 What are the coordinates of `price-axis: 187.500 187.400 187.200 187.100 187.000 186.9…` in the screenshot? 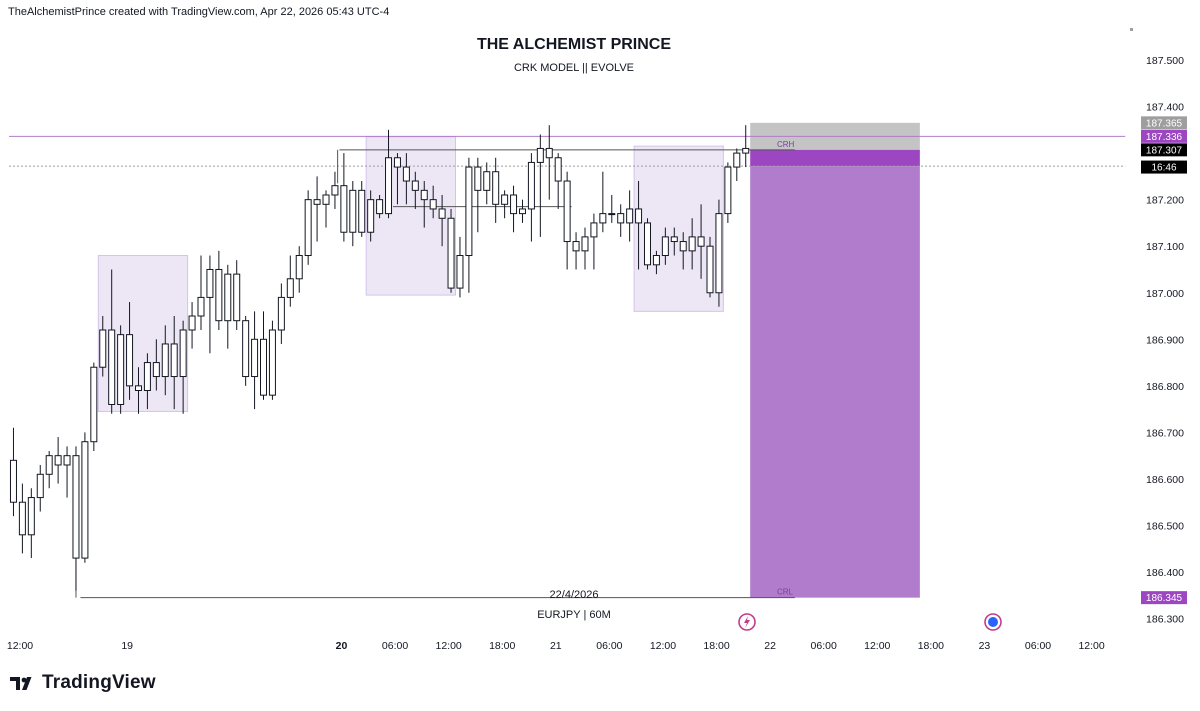 It's located at (1165, 340).